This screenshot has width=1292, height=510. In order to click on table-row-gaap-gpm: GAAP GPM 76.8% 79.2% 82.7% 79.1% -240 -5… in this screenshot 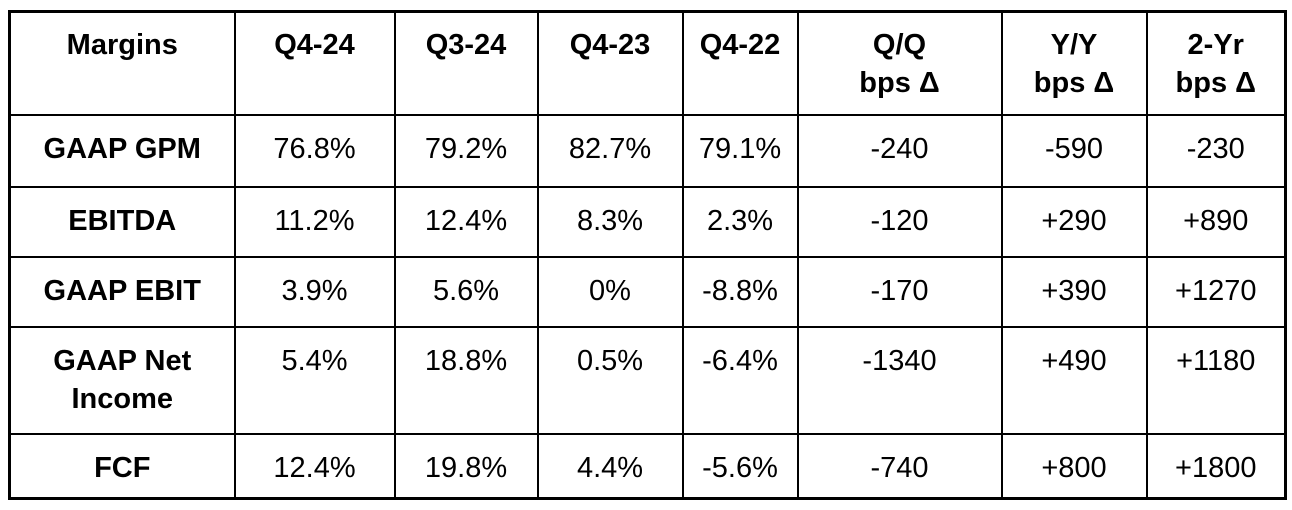, I will do `click(647, 150)`.